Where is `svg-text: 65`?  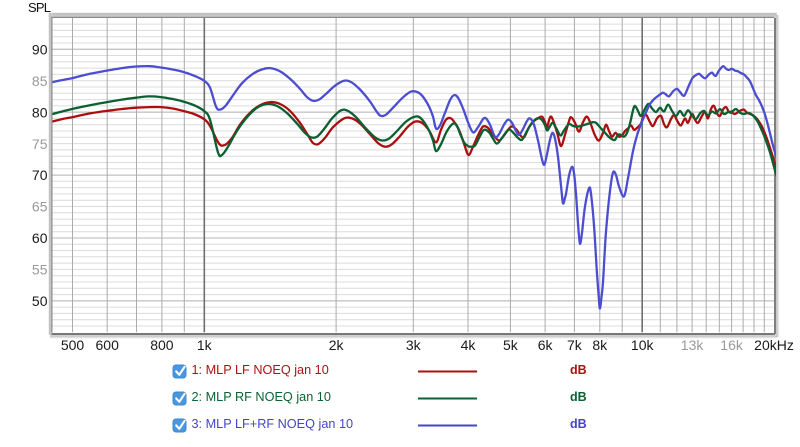 svg-text: 65 is located at coordinates (40, 207).